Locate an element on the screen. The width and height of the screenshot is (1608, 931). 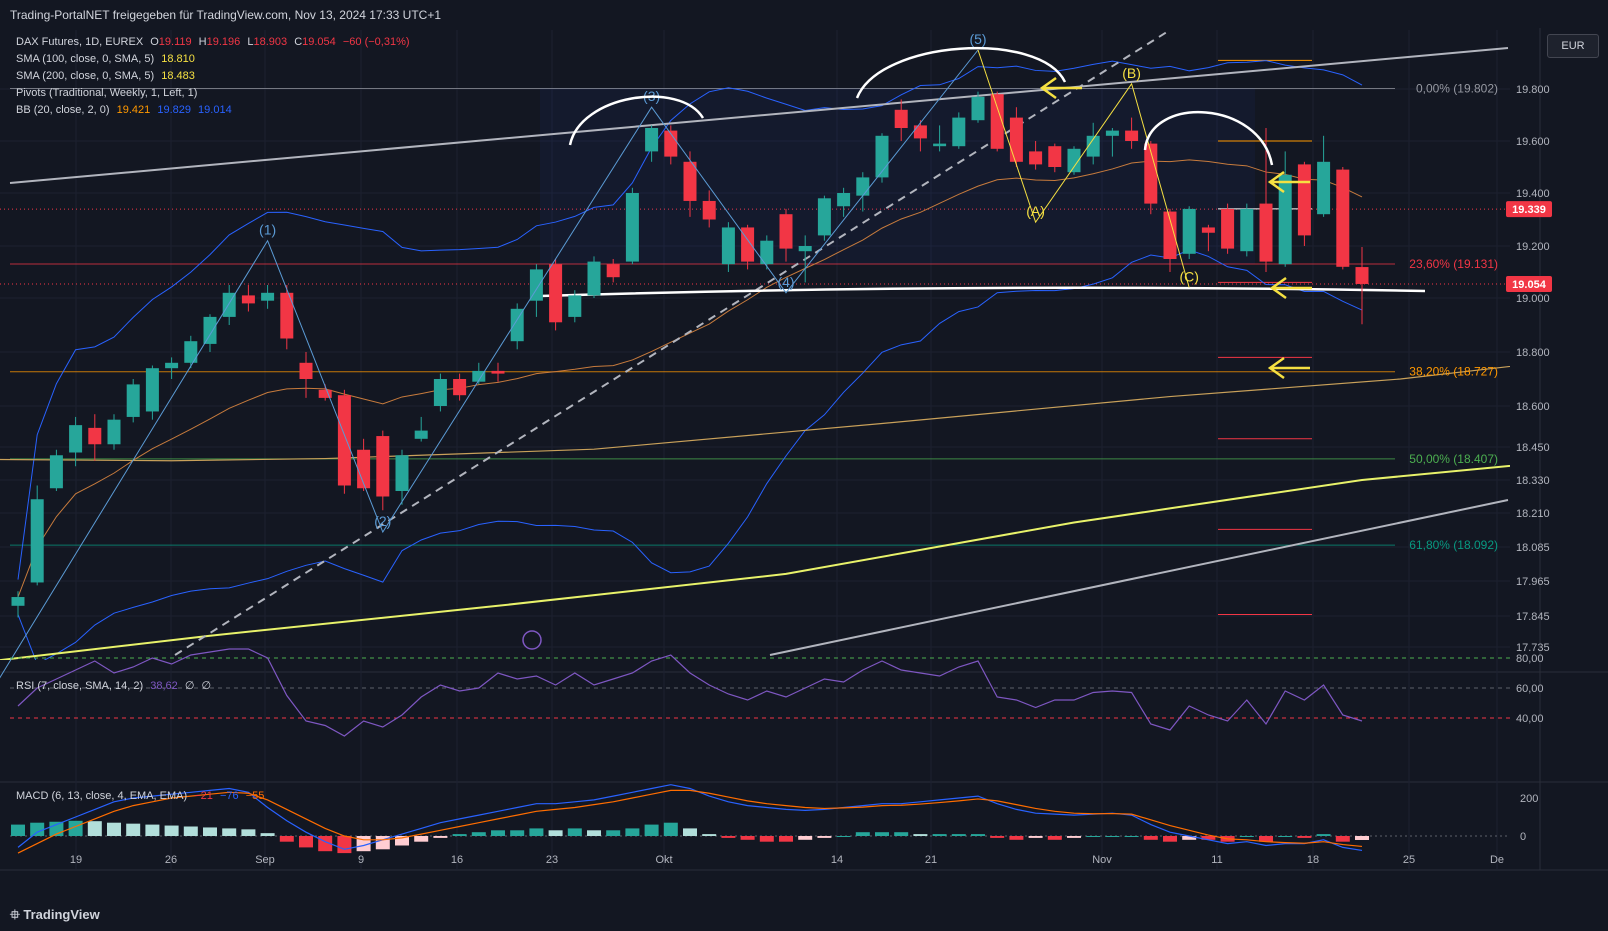
legend-bb-lower: 19.014 is located at coordinates (215, 110).